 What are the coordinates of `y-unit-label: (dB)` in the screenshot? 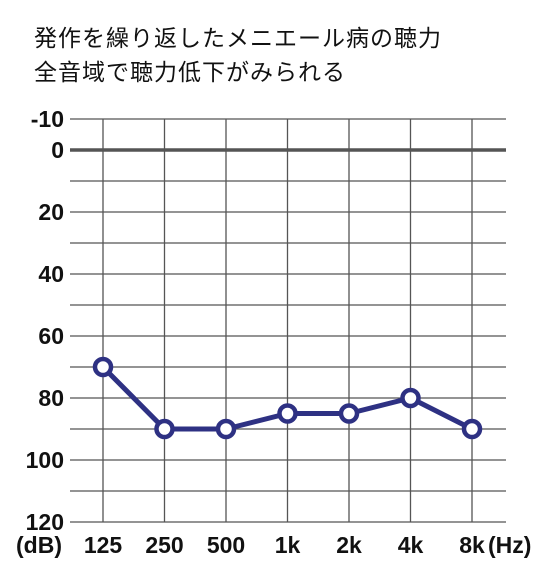 It's located at (39, 545).